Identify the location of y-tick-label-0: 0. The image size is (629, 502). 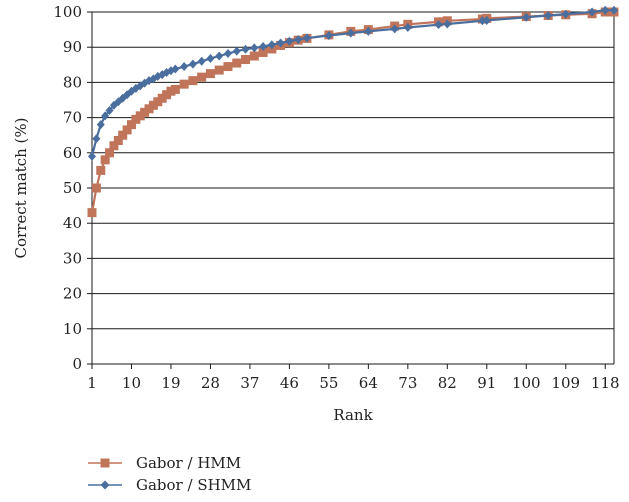
(77, 364).